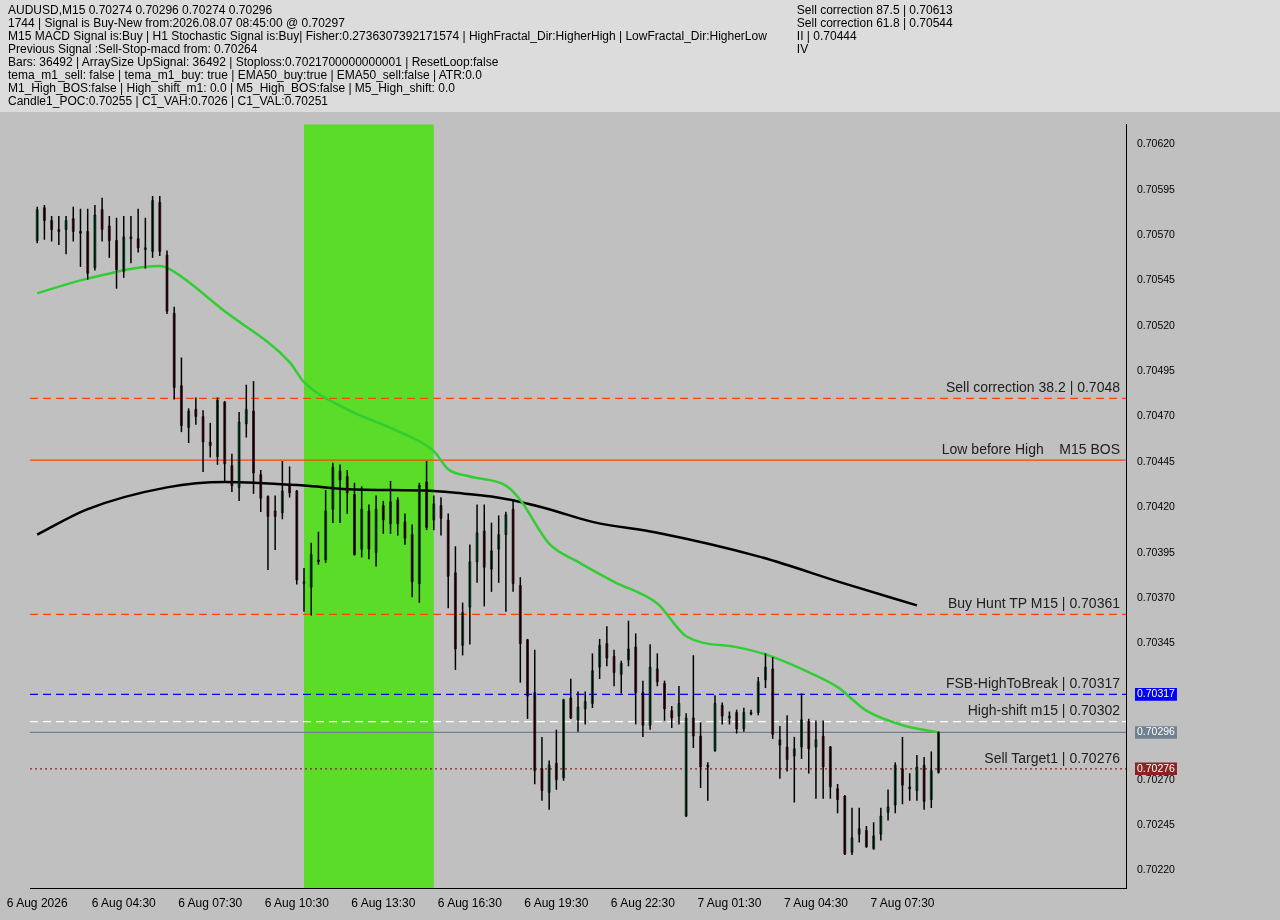 The width and height of the screenshot is (1280, 920). What do you see at coordinates (556, 903) in the screenshot?
I see `x-tick-label: 6 Aug 19:30` at bounding box center [556, 903].